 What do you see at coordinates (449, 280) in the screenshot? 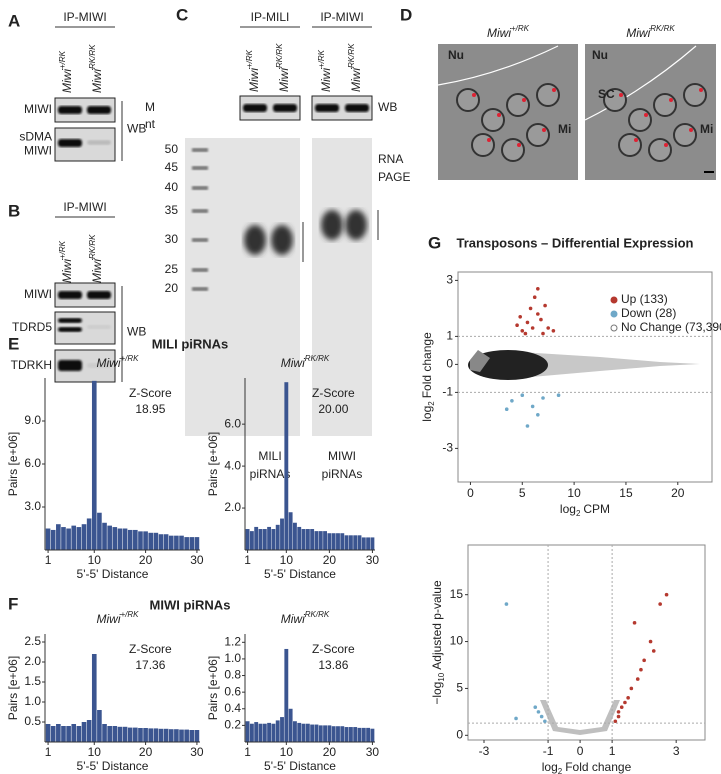
I see `y-tick-label: 3` at bounding box center [449, 280].